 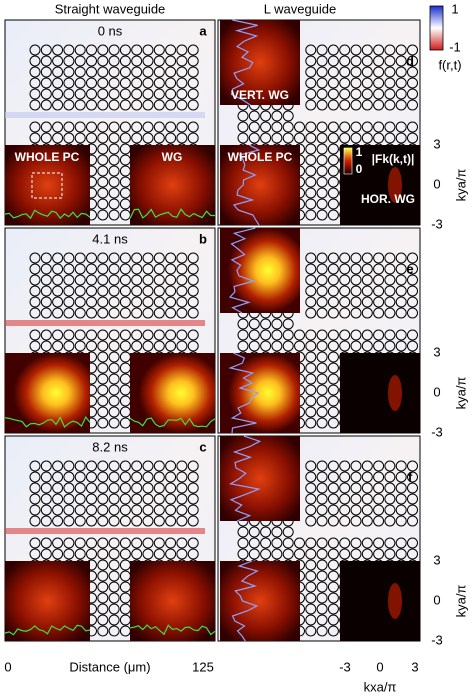 I want to click on time-label: 0 ns, so click(x=110, y=30).